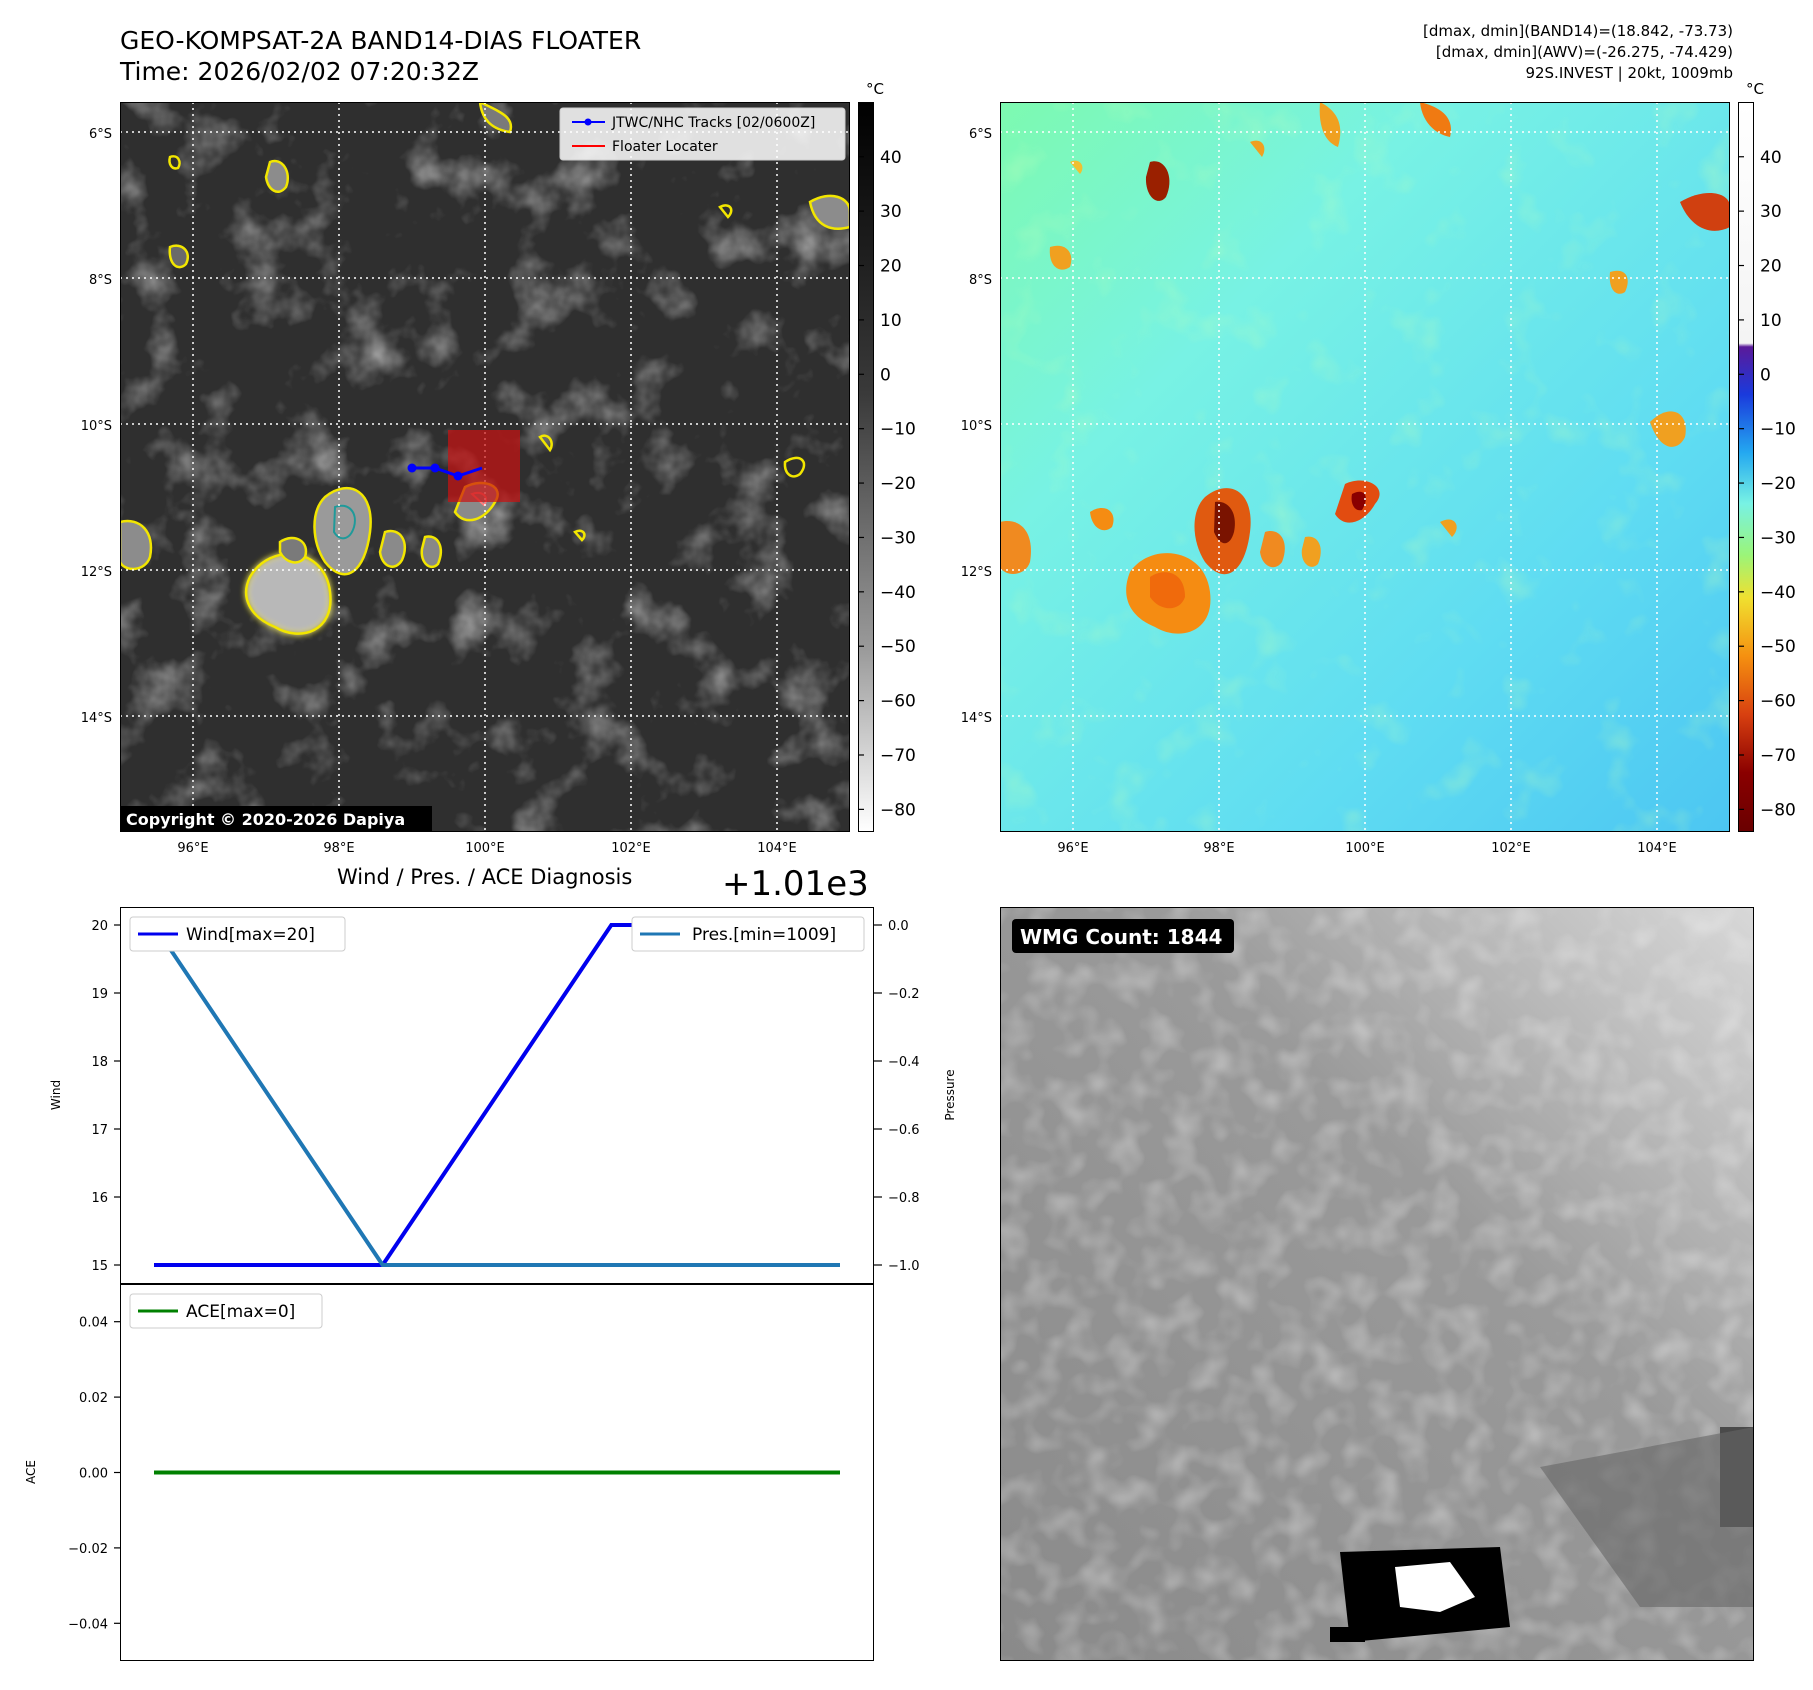  What do you see at coordinates (764, 935) in the screenshot?
I see `legend-pressure-label: Pres.[min=1009]` at bounding box center [764, 935].